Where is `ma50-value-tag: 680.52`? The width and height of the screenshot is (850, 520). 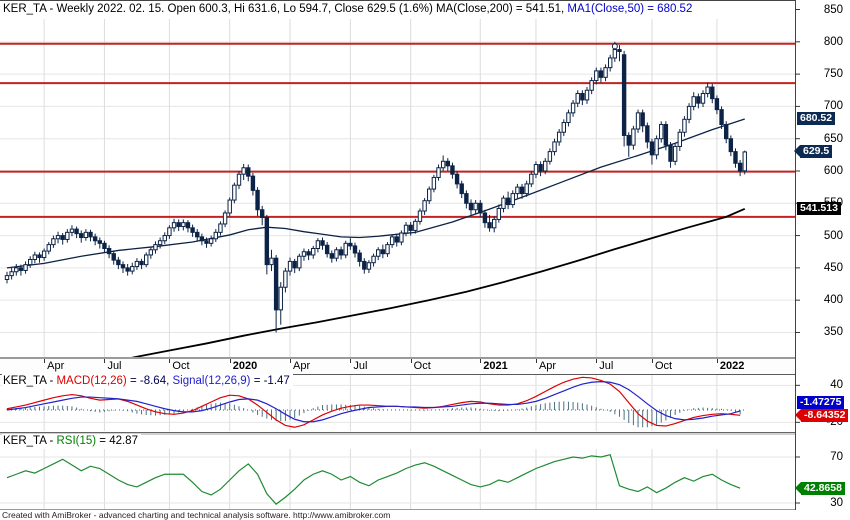 ma50-value-tag: 680.52 is located at coordinates (816, 119).